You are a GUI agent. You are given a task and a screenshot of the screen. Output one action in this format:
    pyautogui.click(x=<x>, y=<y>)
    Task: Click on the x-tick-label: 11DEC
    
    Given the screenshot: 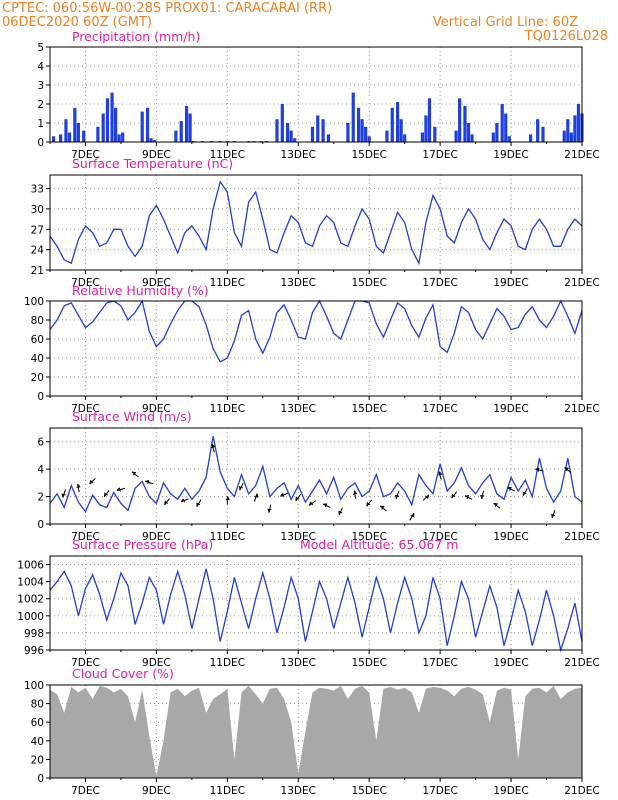 What is the action you would take?
    pyautogui.click(x=227, y=155)
    